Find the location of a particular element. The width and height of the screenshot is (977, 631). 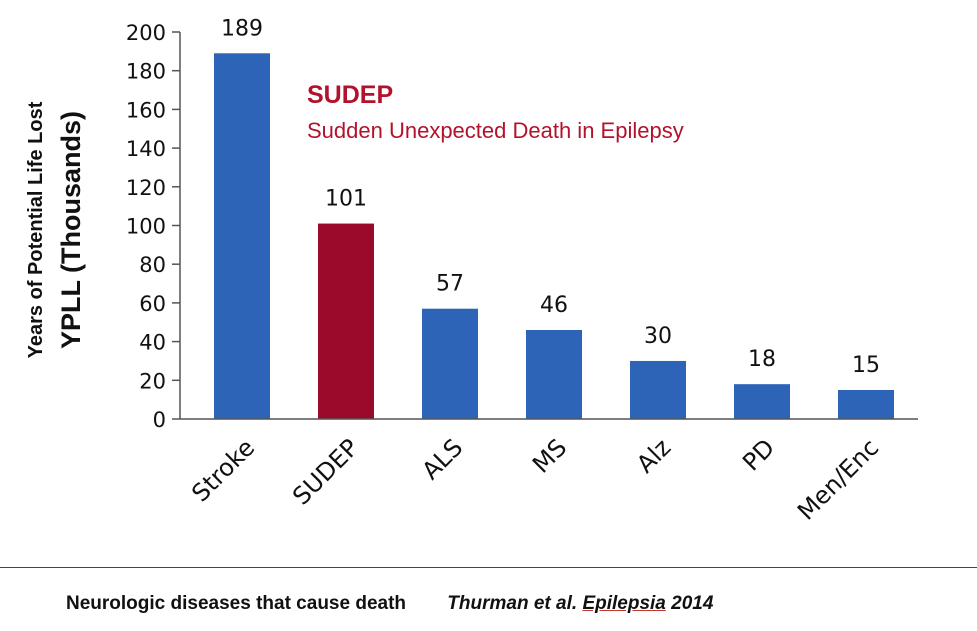

x-tick-label: PD is located at coordinates (758, 454).